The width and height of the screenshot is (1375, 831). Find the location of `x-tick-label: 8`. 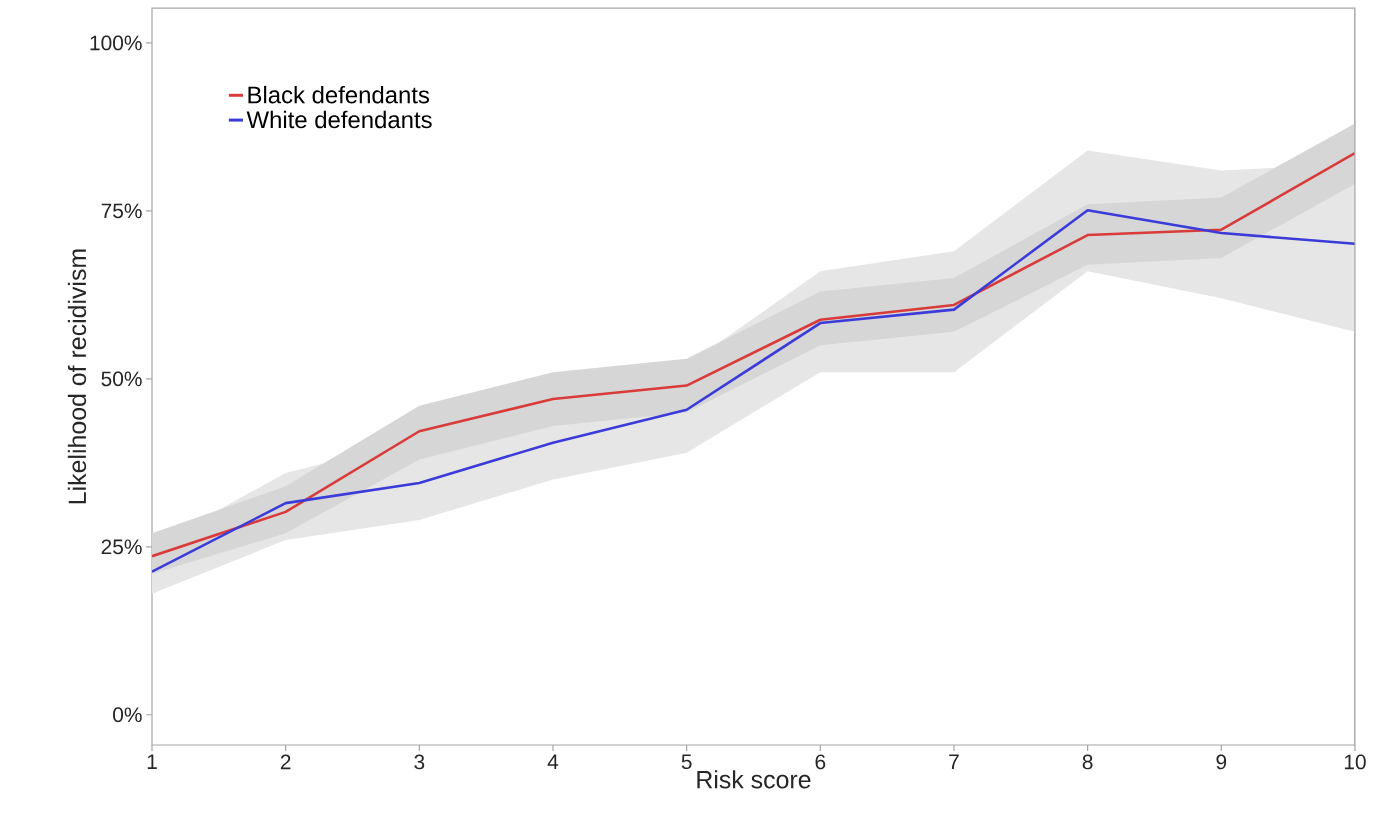

x-tick-label: 8 is located at coordinates (1087, 762).